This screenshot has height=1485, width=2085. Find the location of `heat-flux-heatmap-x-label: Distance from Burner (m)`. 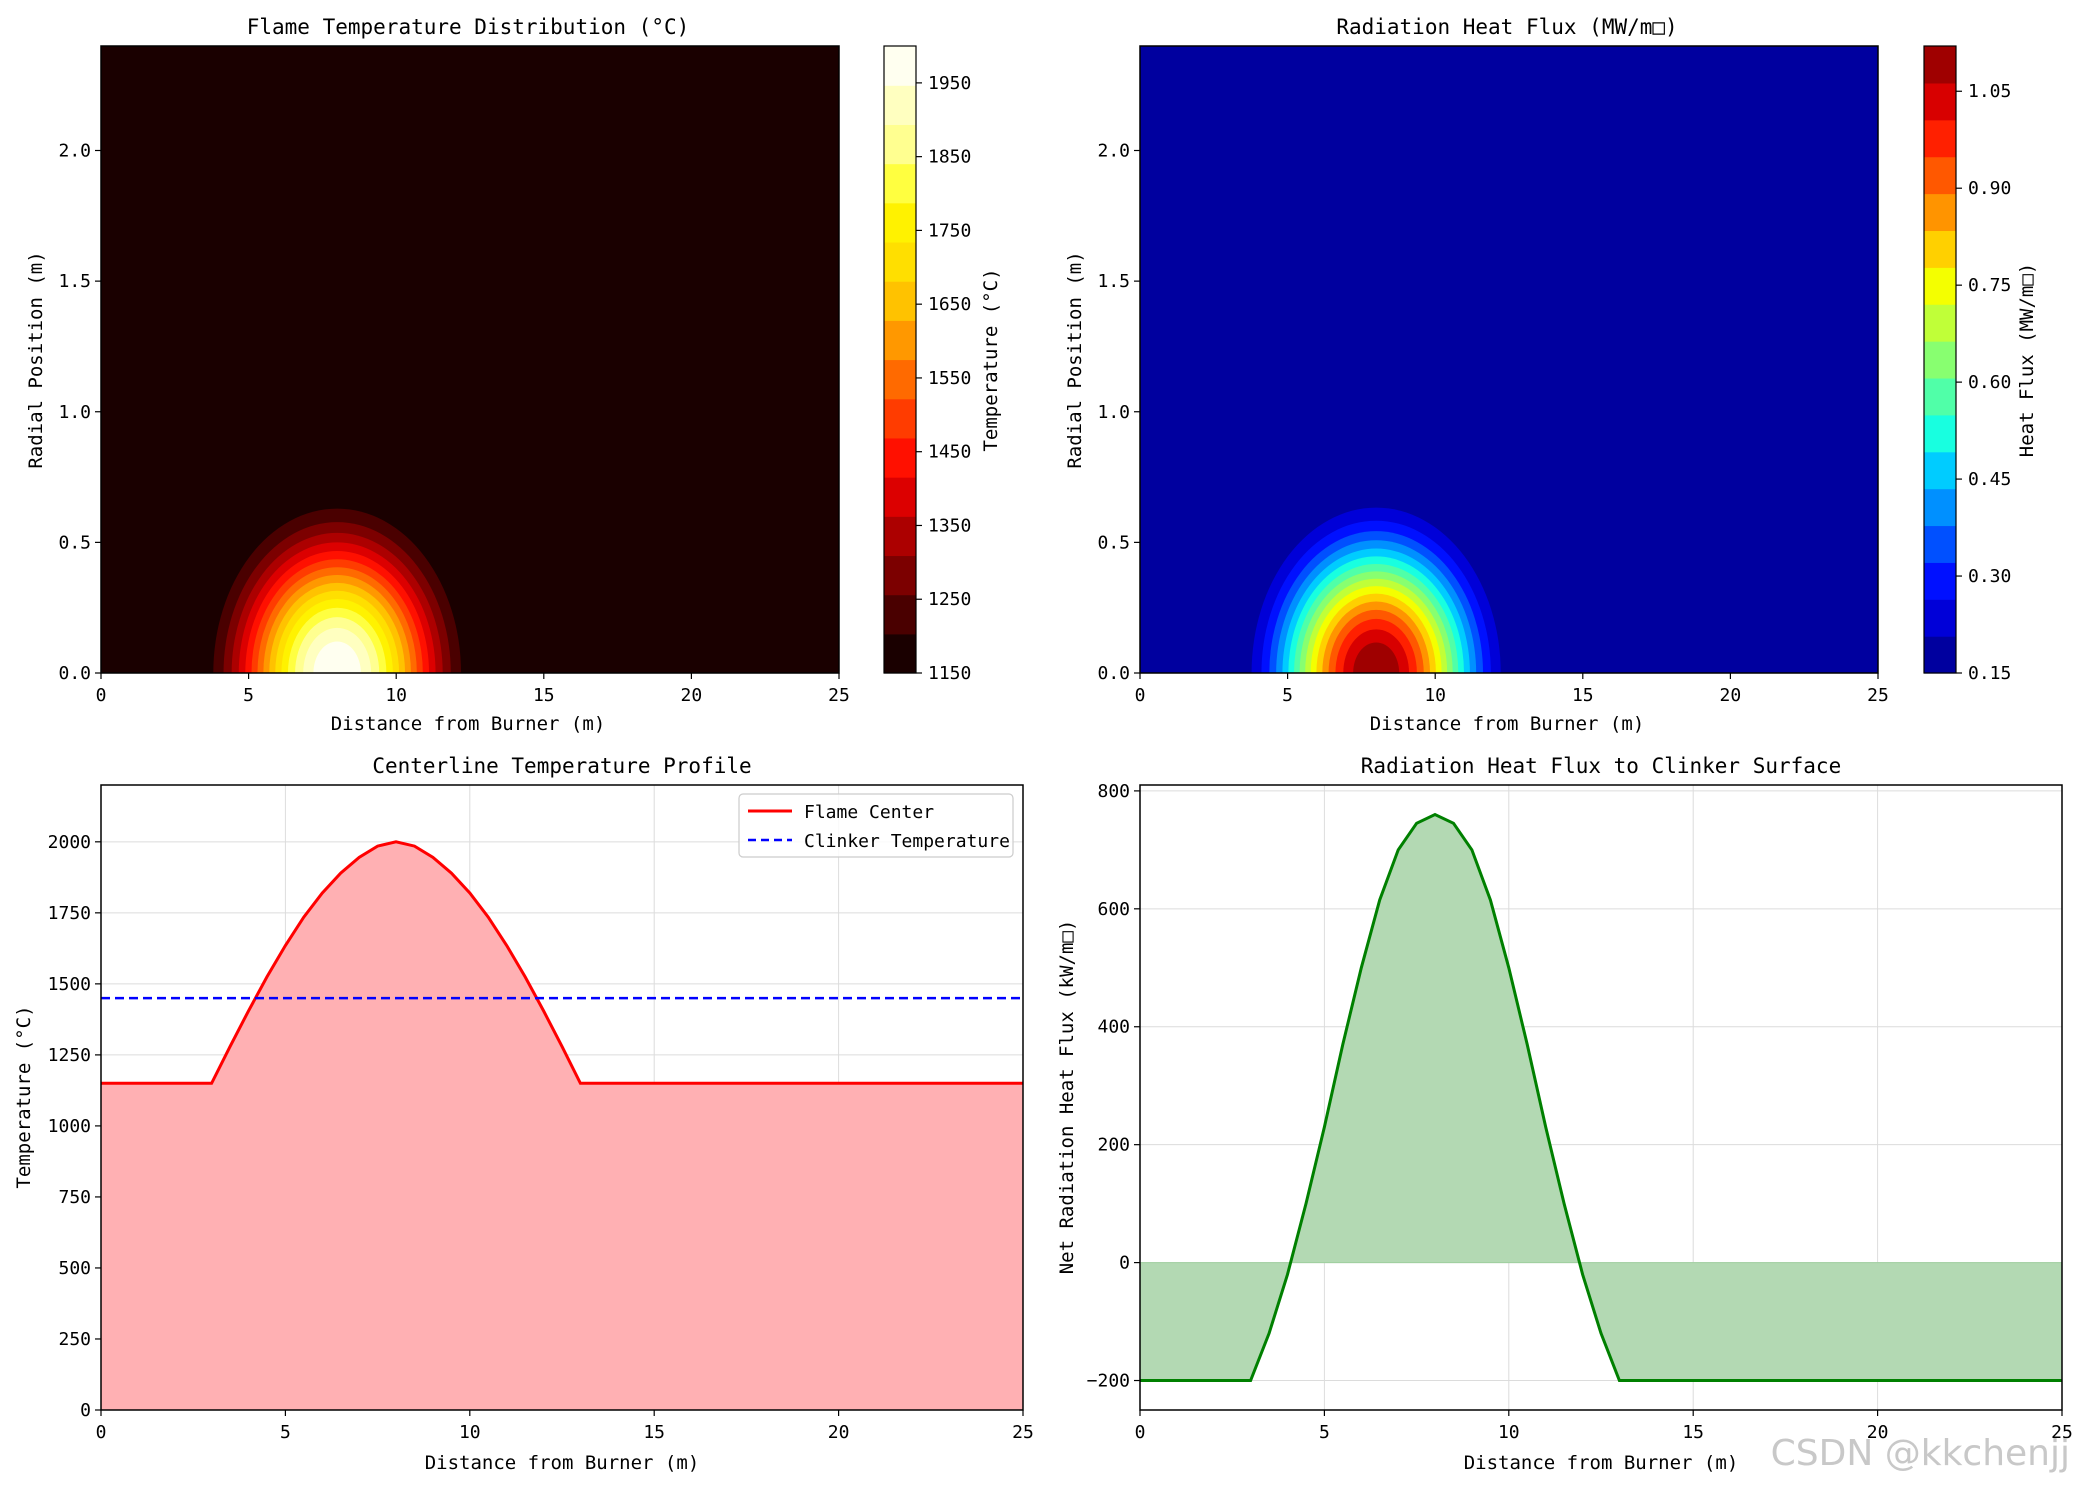

heat-flux-heatmap-x-label: Distance from Burner (m) is located at coordinates (1507, 724).